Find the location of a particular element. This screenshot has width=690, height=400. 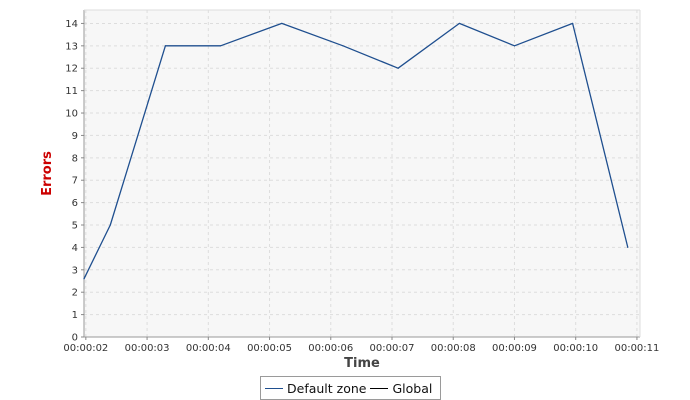

legend-label-default-zone: Default zone is located at coordinates (327, 388).